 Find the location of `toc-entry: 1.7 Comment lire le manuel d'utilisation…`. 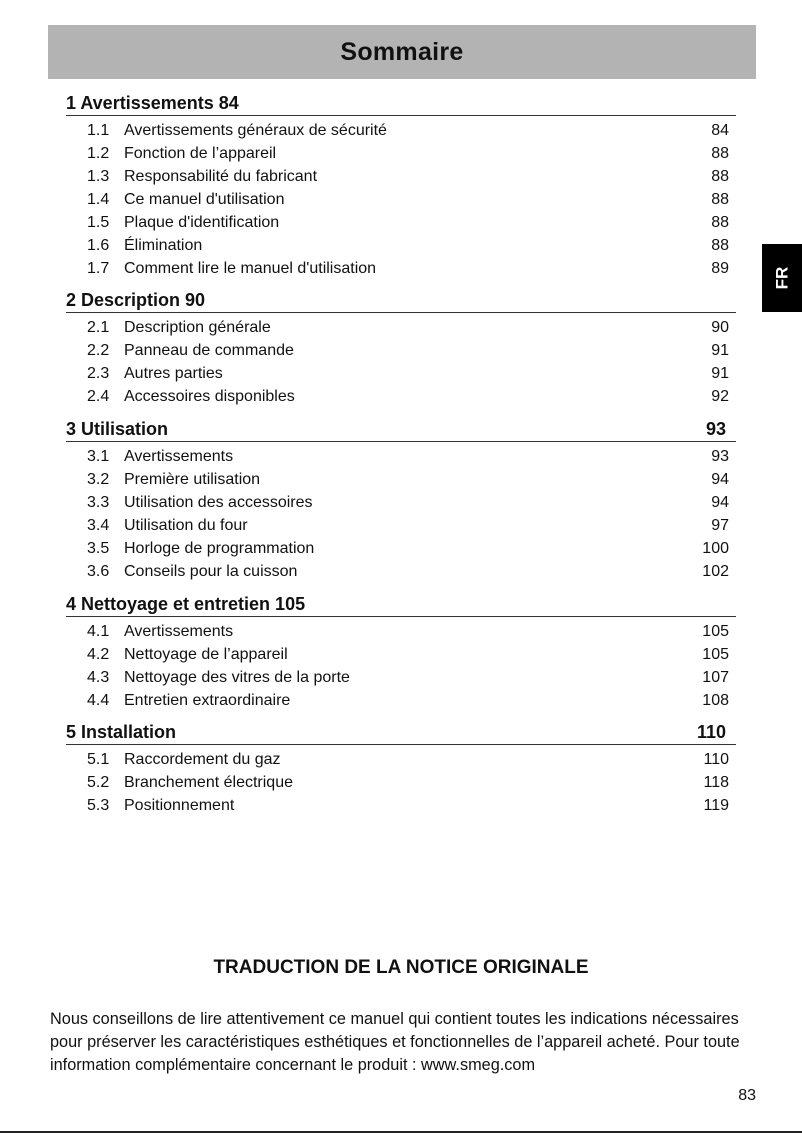

toc-entry: 1.7 Comment lire le manuel d'utilisation… is located at coordinates (401, 268).